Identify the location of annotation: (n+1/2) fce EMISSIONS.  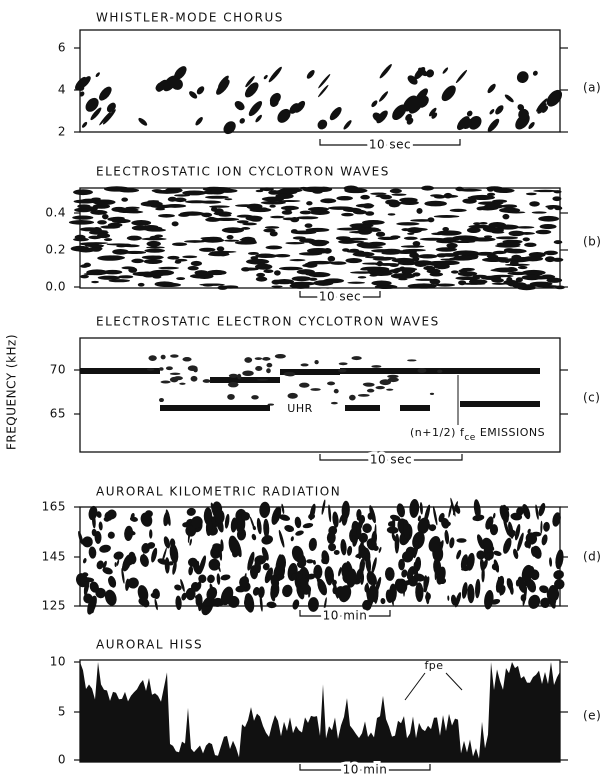
(477, 434).